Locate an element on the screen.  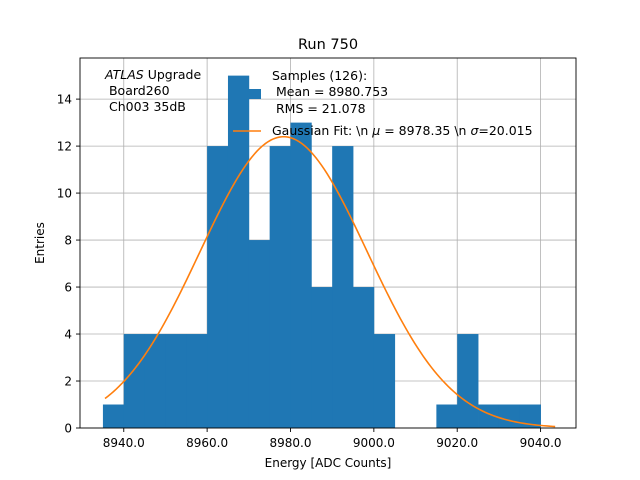
legend-fit-text-a: Gaussian Fit: \n is located at coordinates (322, 130).